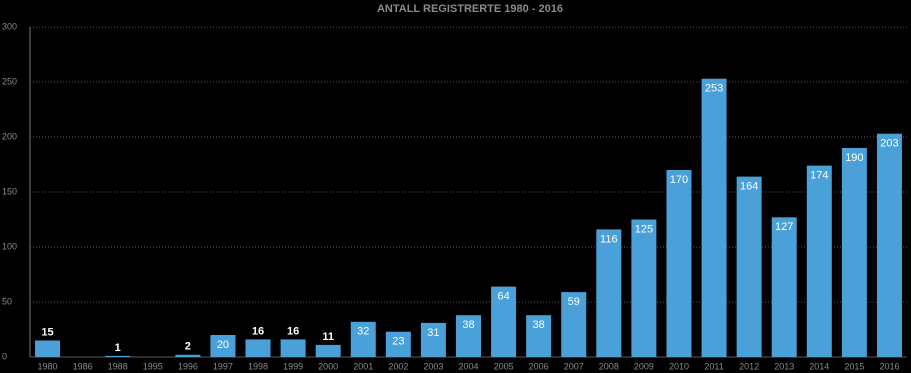 The width and height of the screenshot is (911, 373). Describe the element at coordinates (7, 301) in the screenshot. I see `y-tick-label: 50` at that location.